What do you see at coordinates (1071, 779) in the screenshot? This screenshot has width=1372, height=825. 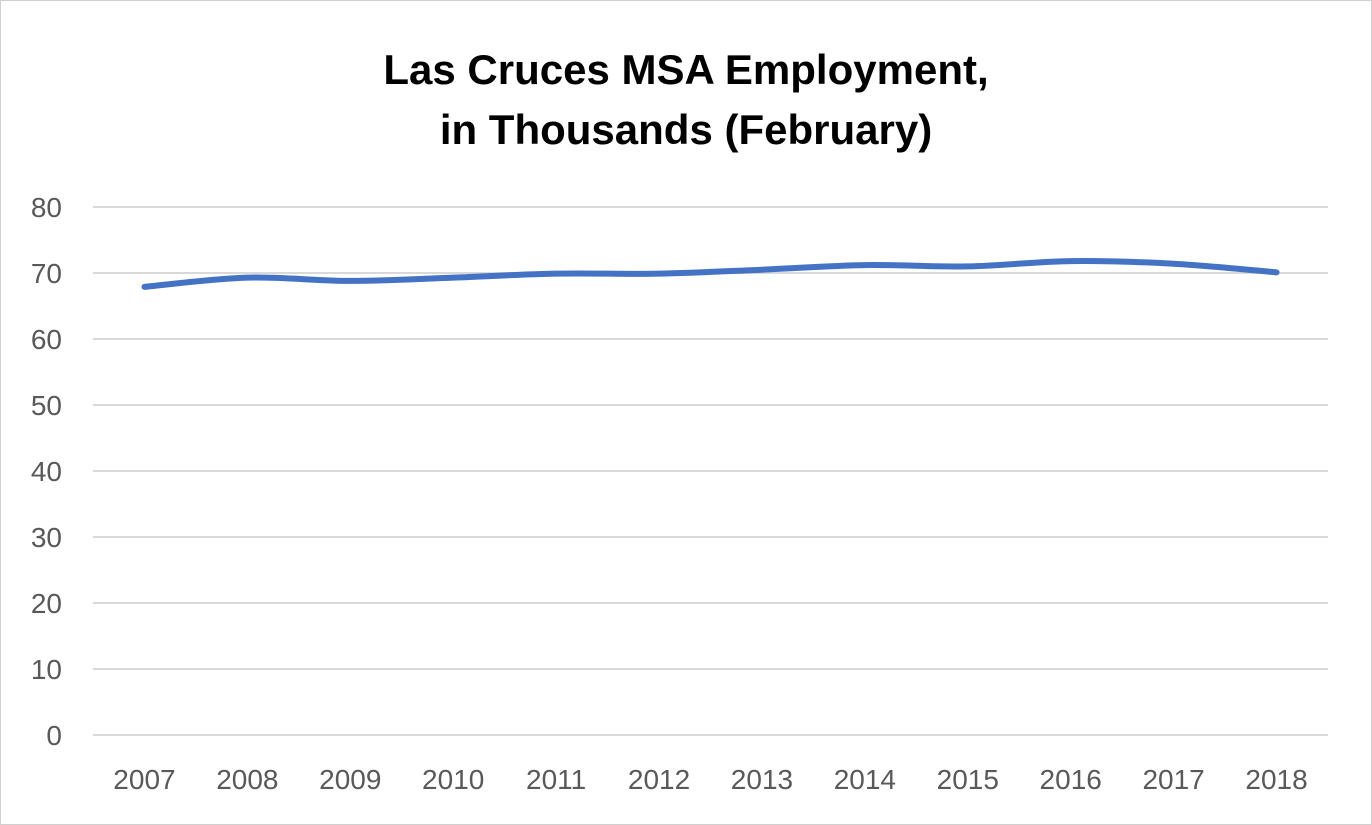 I see `x-tick-label-2016: 2016` at bounding box center [1071, 779].